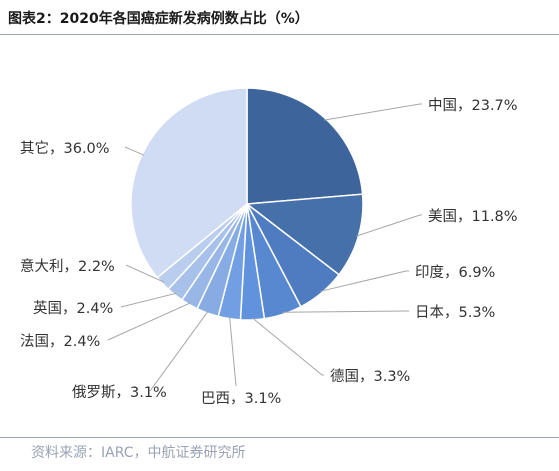 The width and height of the screenshot is (559, 471). Describe the element at coordinates (279, 34) in the screenshot. I see `title-divider` at that location.